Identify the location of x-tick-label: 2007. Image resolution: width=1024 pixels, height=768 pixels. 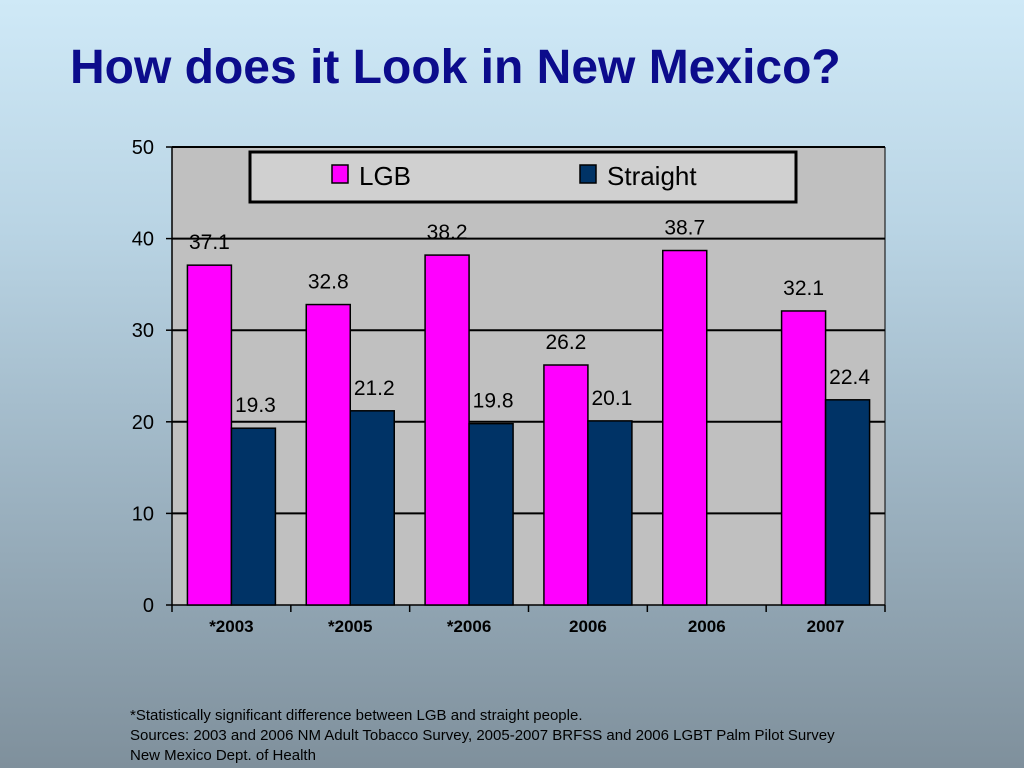
(826, 626).